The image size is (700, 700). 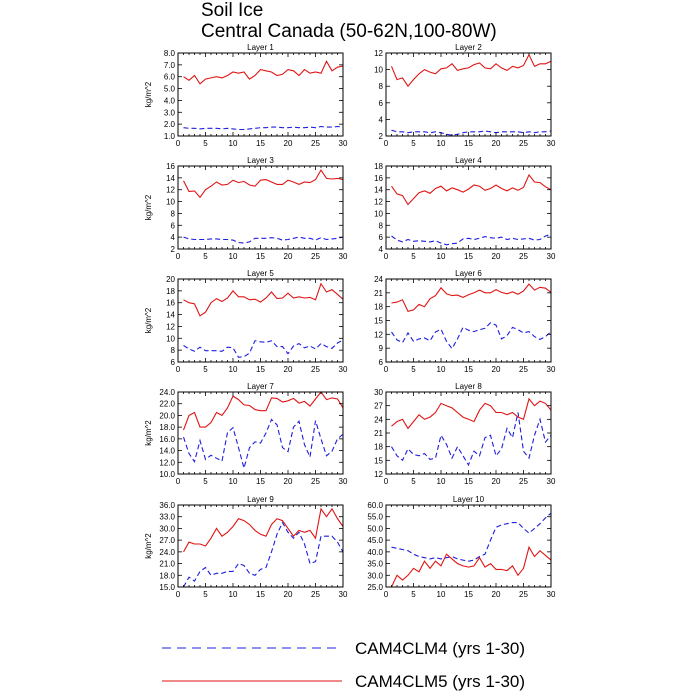 I want to click on y-tick-label: 33.0, so click(x=167, y=517).